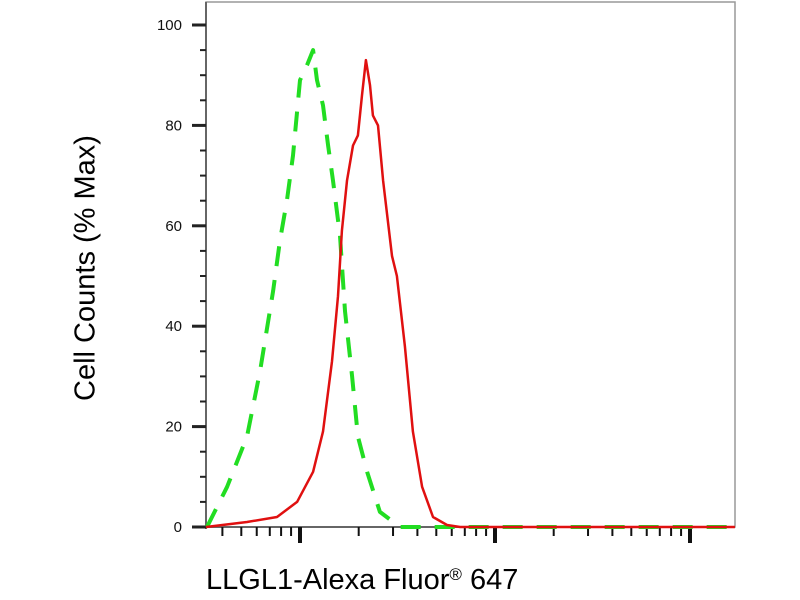 This screenshot has width=800, height=600. Describe the element at coordinates (169, 25) in the screenshot. I see `y-tick-label: 100` at that location.